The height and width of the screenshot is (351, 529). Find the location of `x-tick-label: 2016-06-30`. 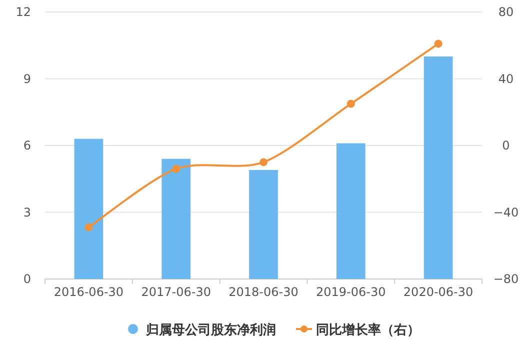

x-tick-label: 2016-06-30 is located at coordinates (89, 292).